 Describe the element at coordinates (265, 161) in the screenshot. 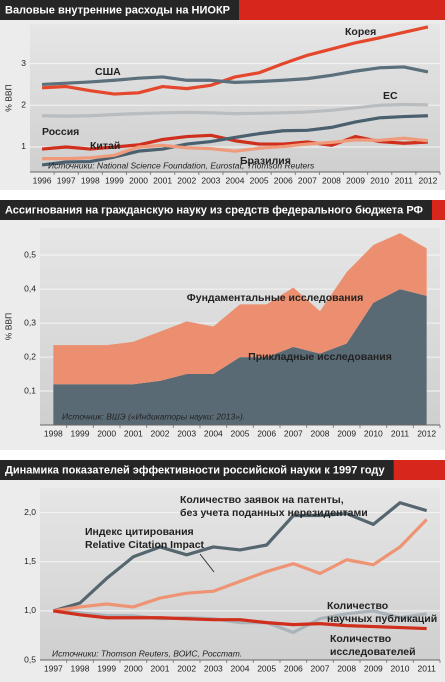

I see `series-label: Бразилия` at that location.